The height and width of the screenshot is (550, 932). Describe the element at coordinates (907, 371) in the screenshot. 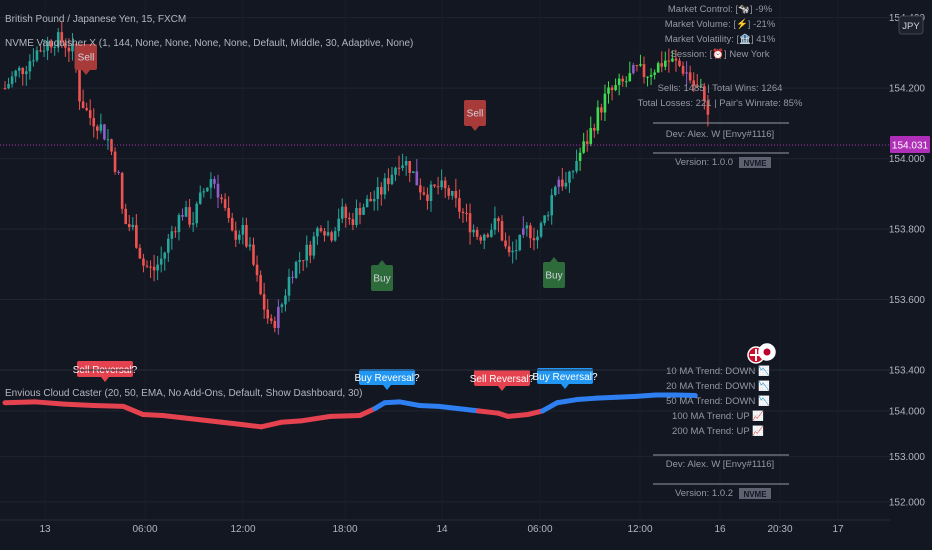

I see `price-tick-label: 153.400` at that location.